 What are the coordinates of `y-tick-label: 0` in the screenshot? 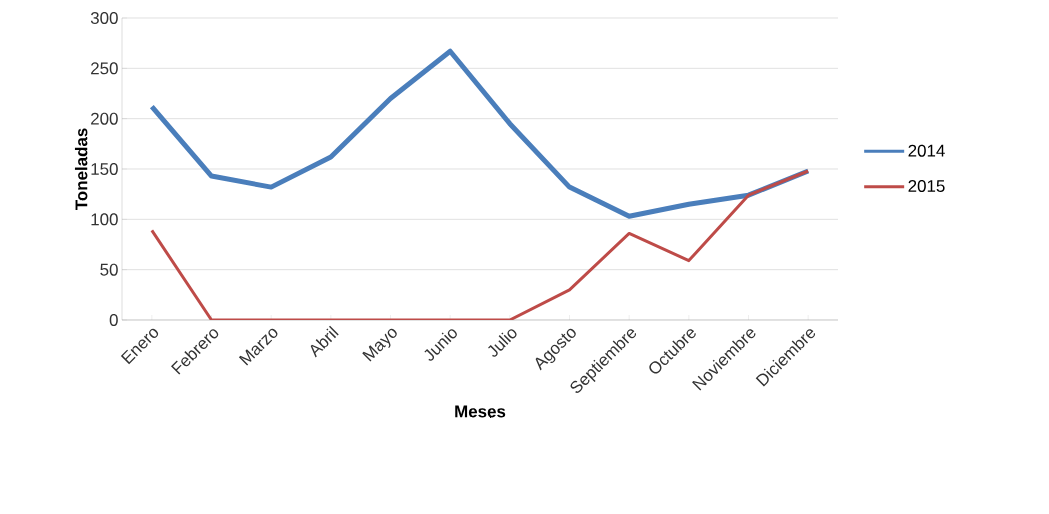 It's located at (113, 320).